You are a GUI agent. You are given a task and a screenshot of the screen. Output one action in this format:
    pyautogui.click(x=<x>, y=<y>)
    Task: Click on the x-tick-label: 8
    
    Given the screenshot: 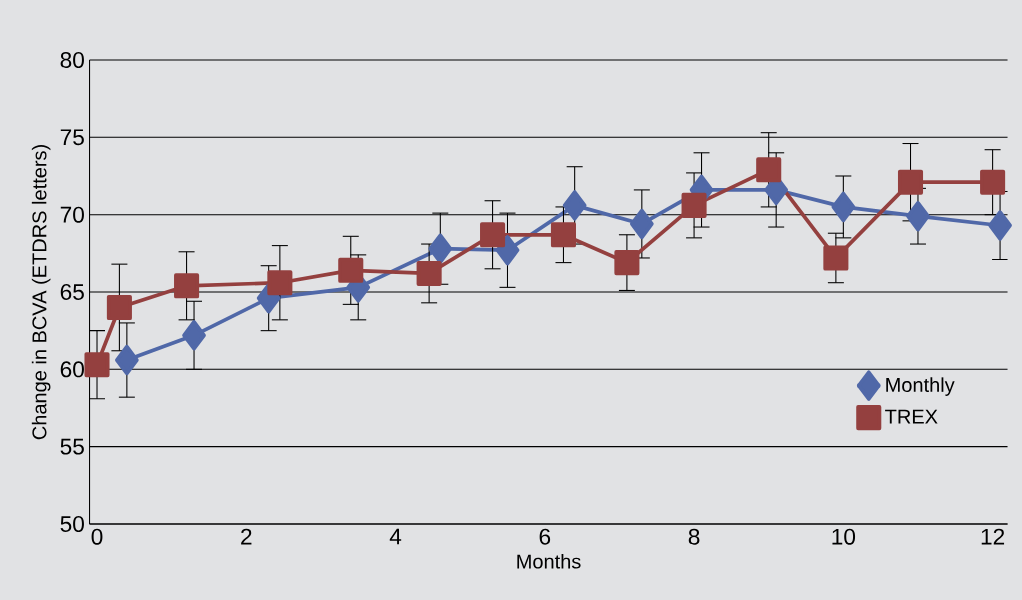 What is the action you would take?
    pyautogui.click(x=694, y=536)
    